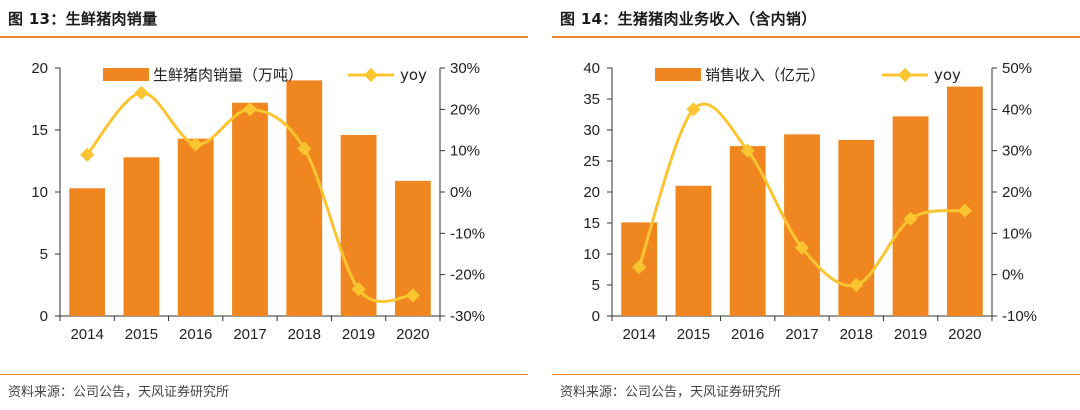  I want to click on y-tick-label-left: 30, so click(591, 130).